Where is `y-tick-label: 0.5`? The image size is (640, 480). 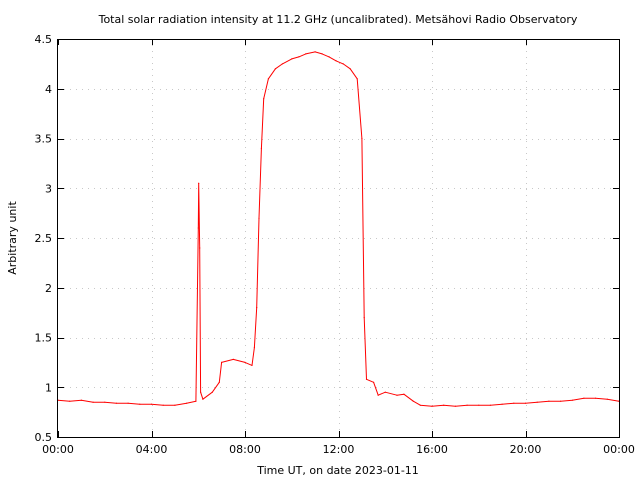 y-tick-label: 0.5 is located at coordinates (44, 437).